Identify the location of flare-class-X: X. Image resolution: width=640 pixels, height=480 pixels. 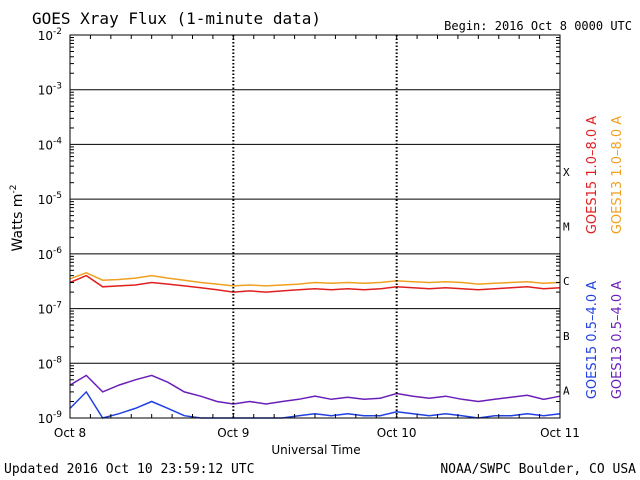
(566, 172).